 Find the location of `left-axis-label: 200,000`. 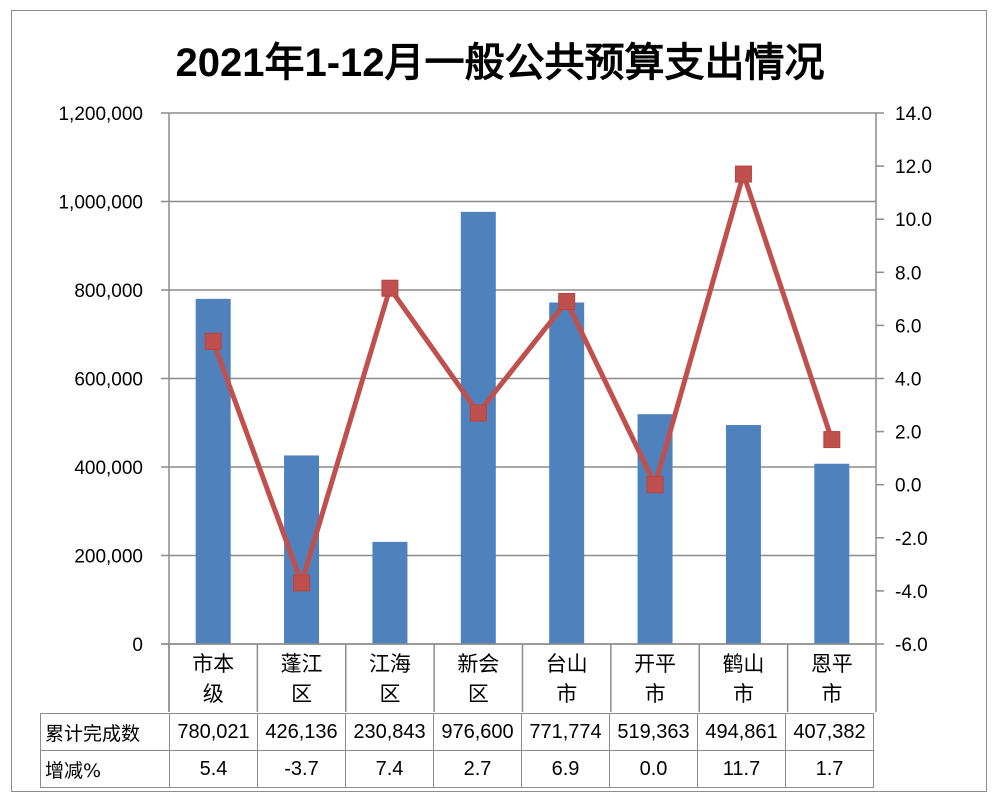

left-axis-label: 200,000 is located at coordinates (108, 557).